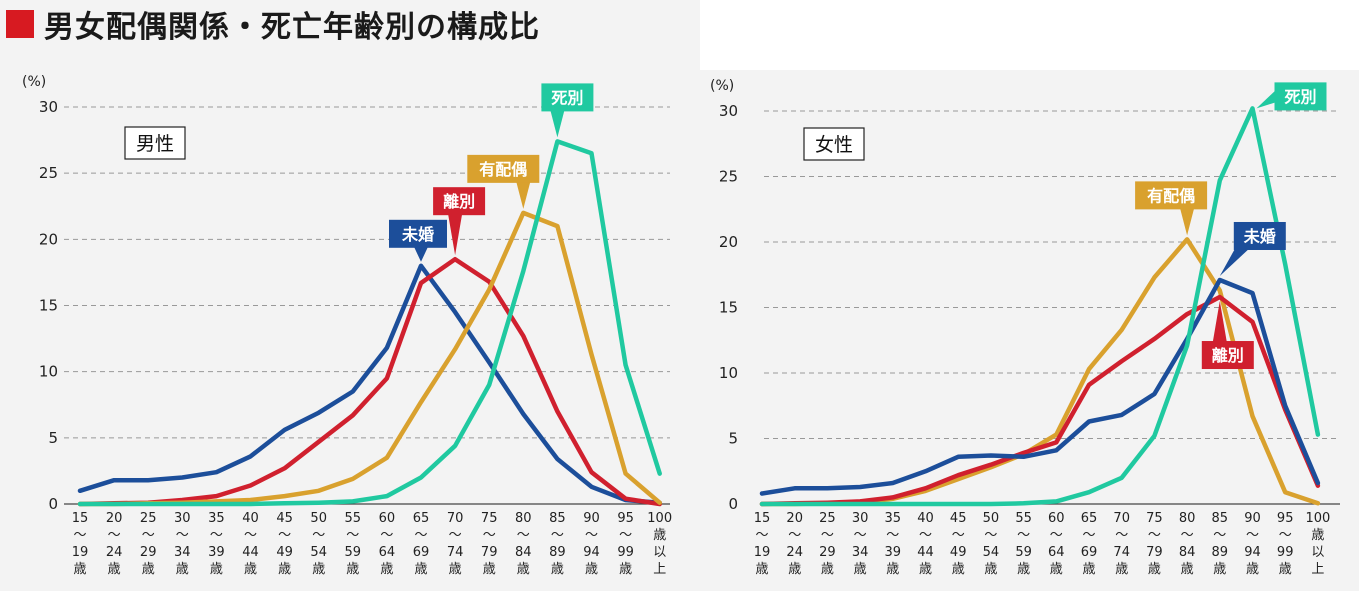  What do you see at coordinates (148, 518) in the screenshot?
I see `svg-text: 25` at bounding box center [148, 518].